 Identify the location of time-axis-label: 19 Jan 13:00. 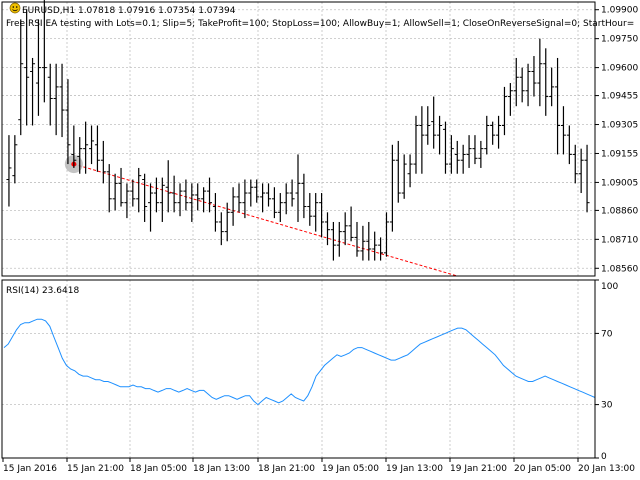
(414, 469).